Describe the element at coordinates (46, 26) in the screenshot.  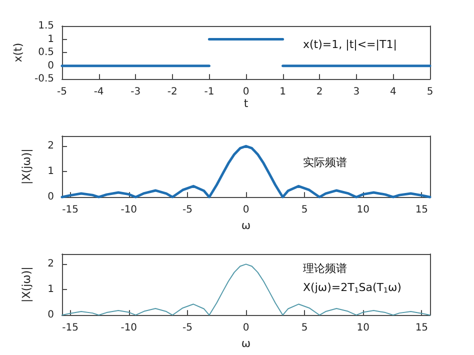
I see `y-tick-label: 1.5` at that location.